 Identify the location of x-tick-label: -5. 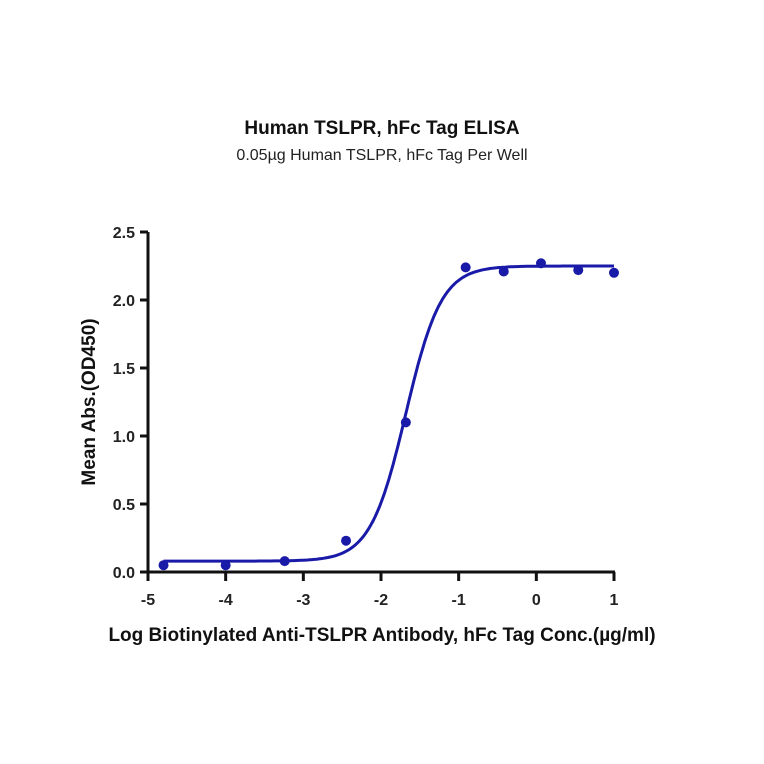
(148, 600).